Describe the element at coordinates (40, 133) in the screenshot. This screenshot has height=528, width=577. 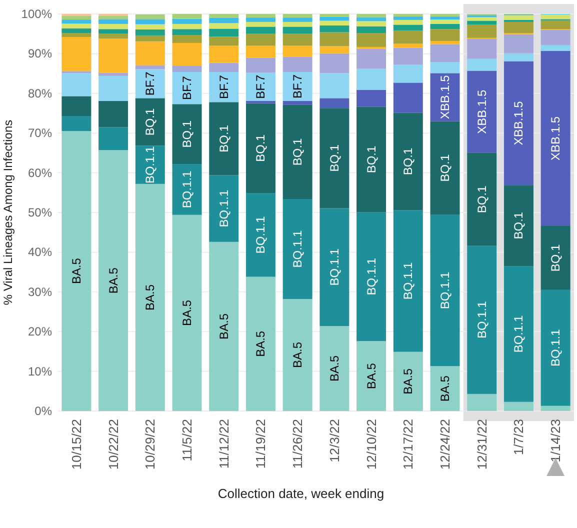
I see `y-tick-label: 70%` at that location.